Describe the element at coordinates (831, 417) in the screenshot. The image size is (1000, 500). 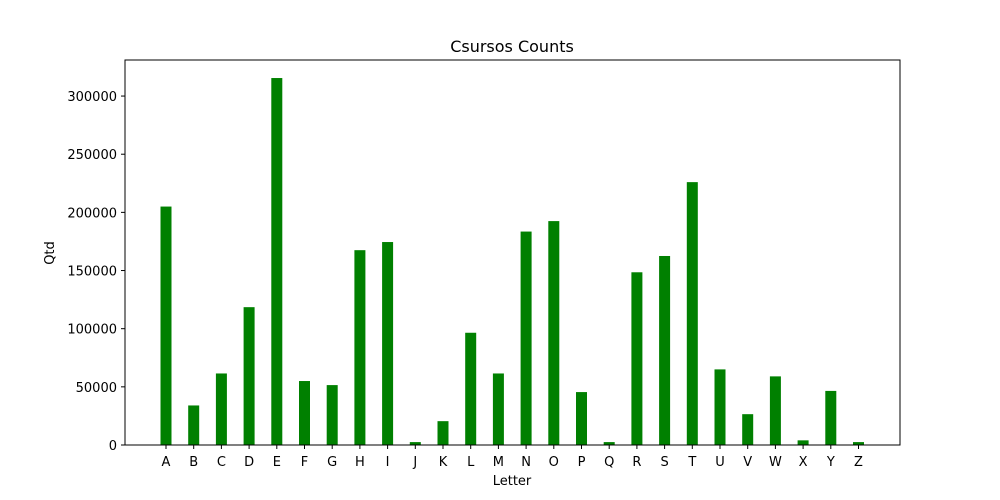
I see `bar-y` at that location.